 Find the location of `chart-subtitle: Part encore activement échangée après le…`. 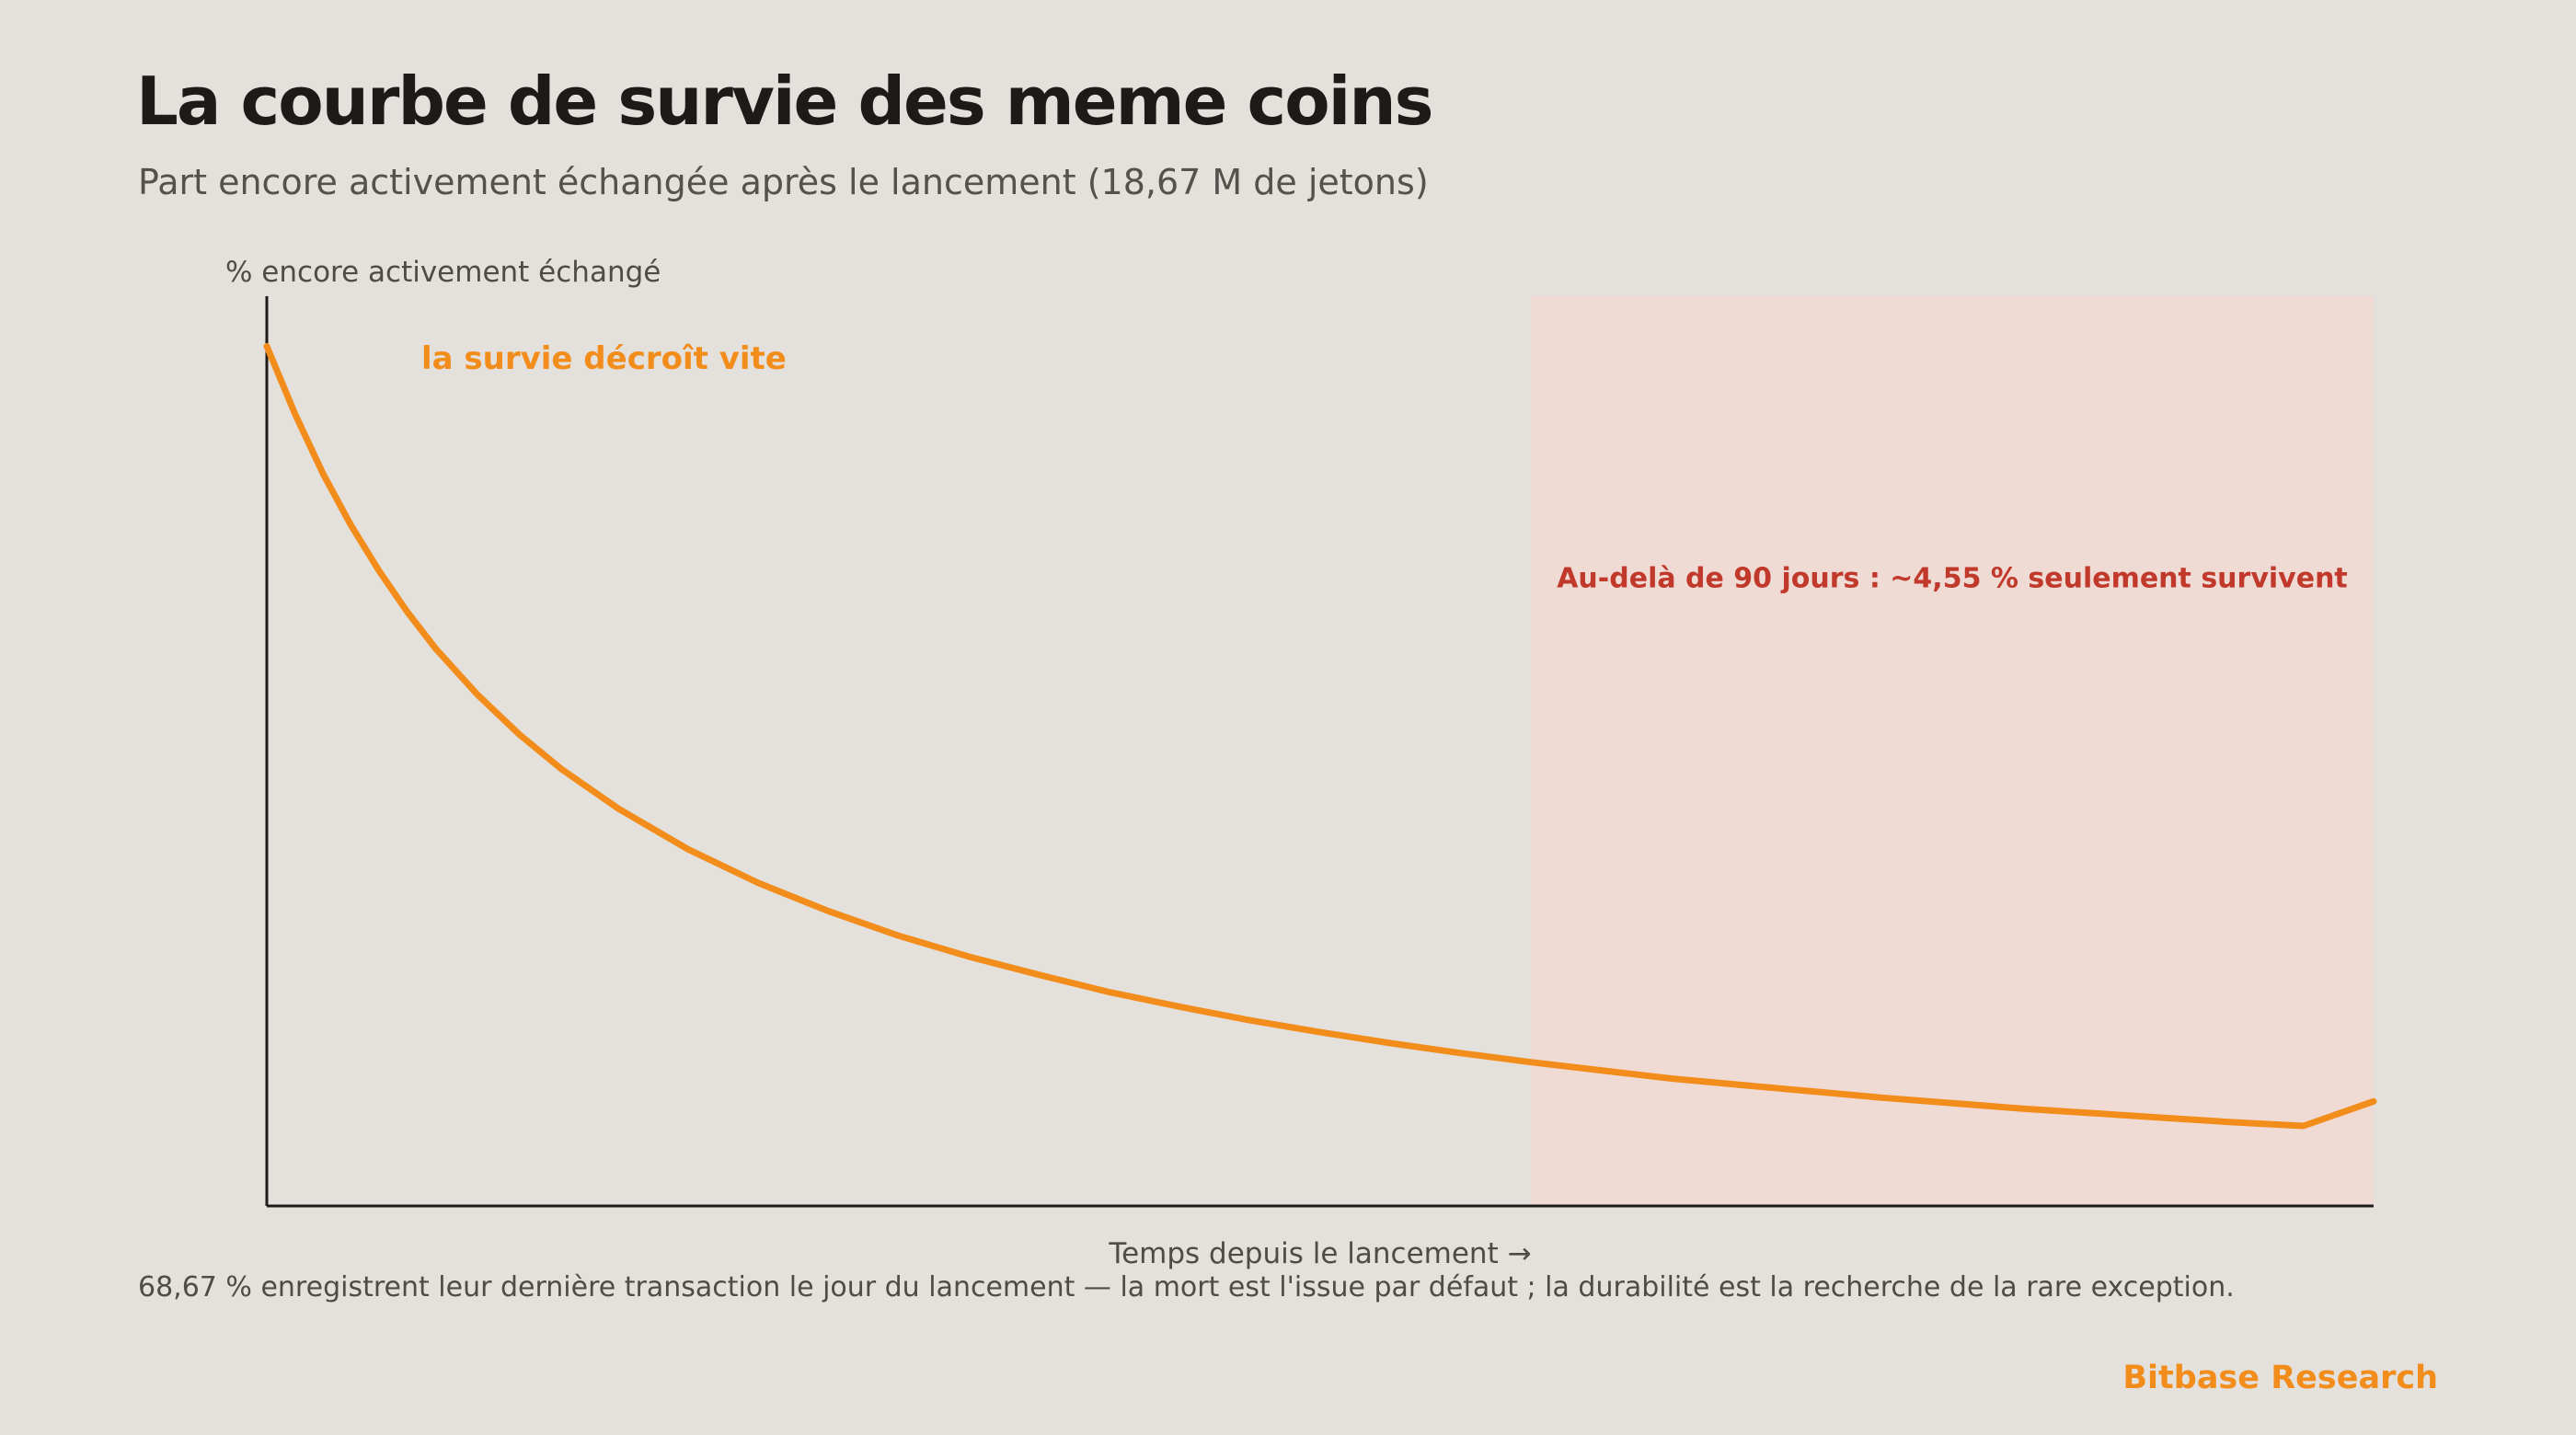

chart-subtitle: Part encore activement échangée après le… is located at coordinates (783, 182).